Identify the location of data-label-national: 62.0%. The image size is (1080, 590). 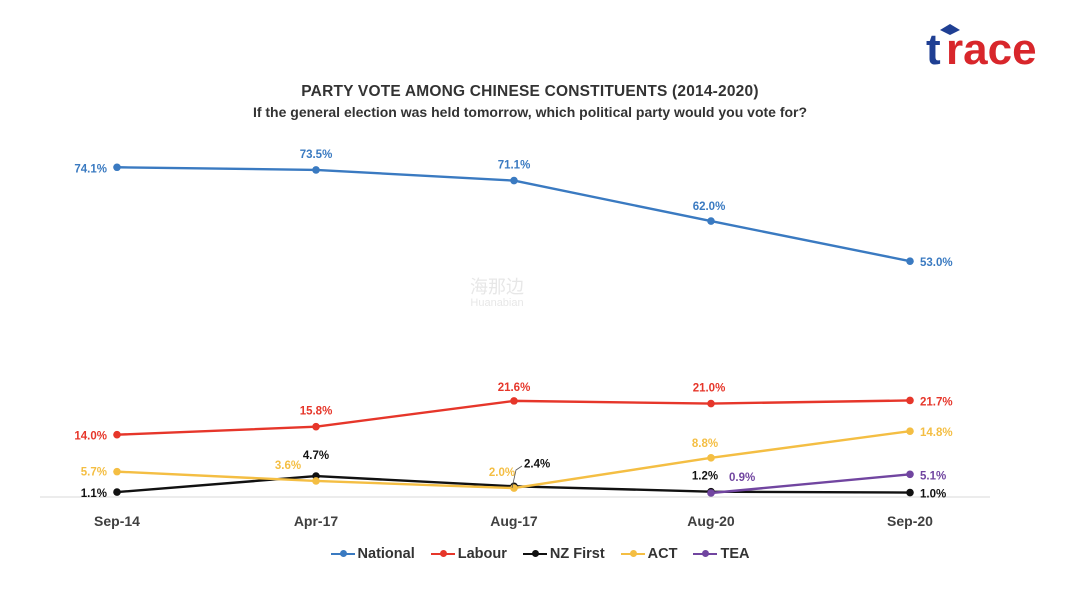
(709, 207).